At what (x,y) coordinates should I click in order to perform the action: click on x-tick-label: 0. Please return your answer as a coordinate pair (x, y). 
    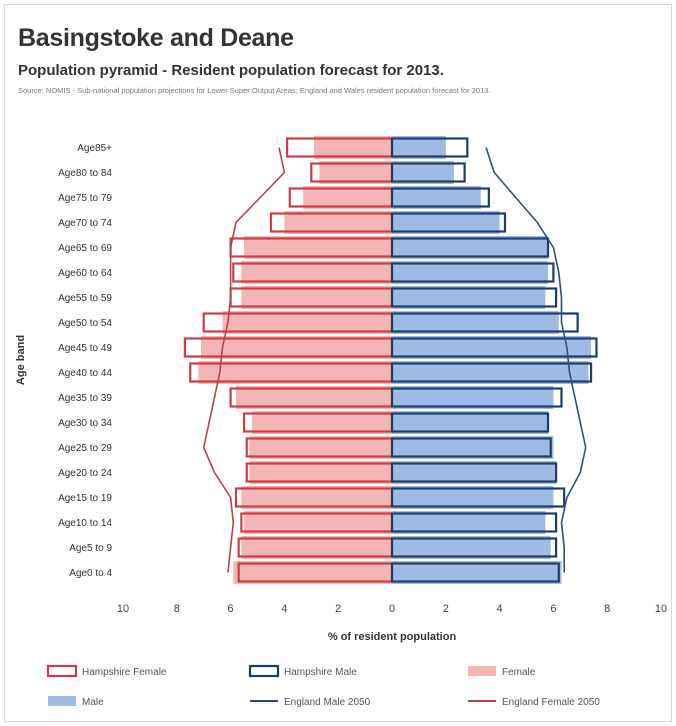
    Looking at the image, I should click on (392, 609).